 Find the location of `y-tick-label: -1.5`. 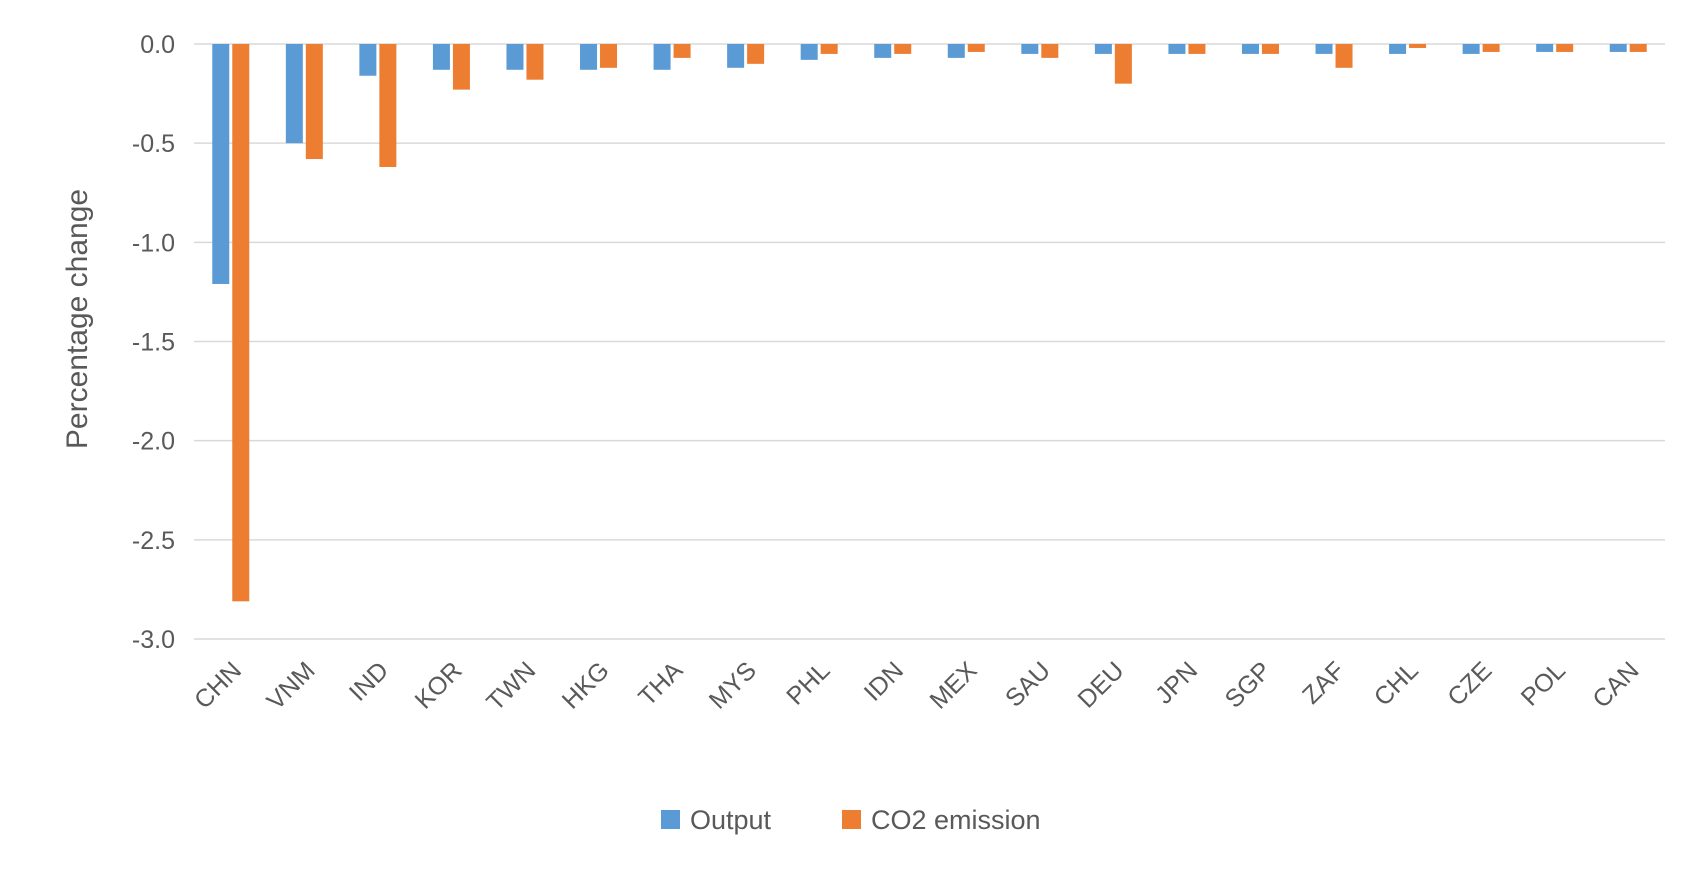

y-tick-label: -1.5 is located at coordinates (153, 343).